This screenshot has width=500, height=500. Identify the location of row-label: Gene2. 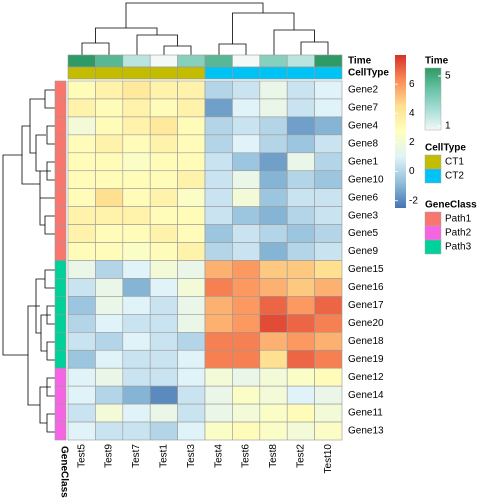
(363, 90).